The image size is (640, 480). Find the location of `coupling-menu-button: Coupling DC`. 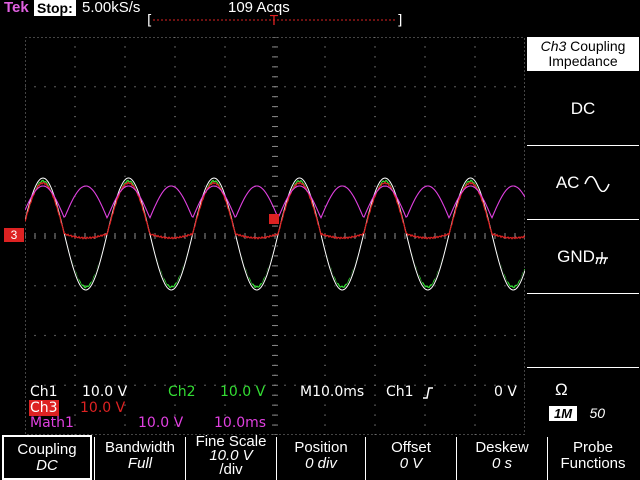

coupling-menu-button: Coupling DC is located at coordinates (47, 457).